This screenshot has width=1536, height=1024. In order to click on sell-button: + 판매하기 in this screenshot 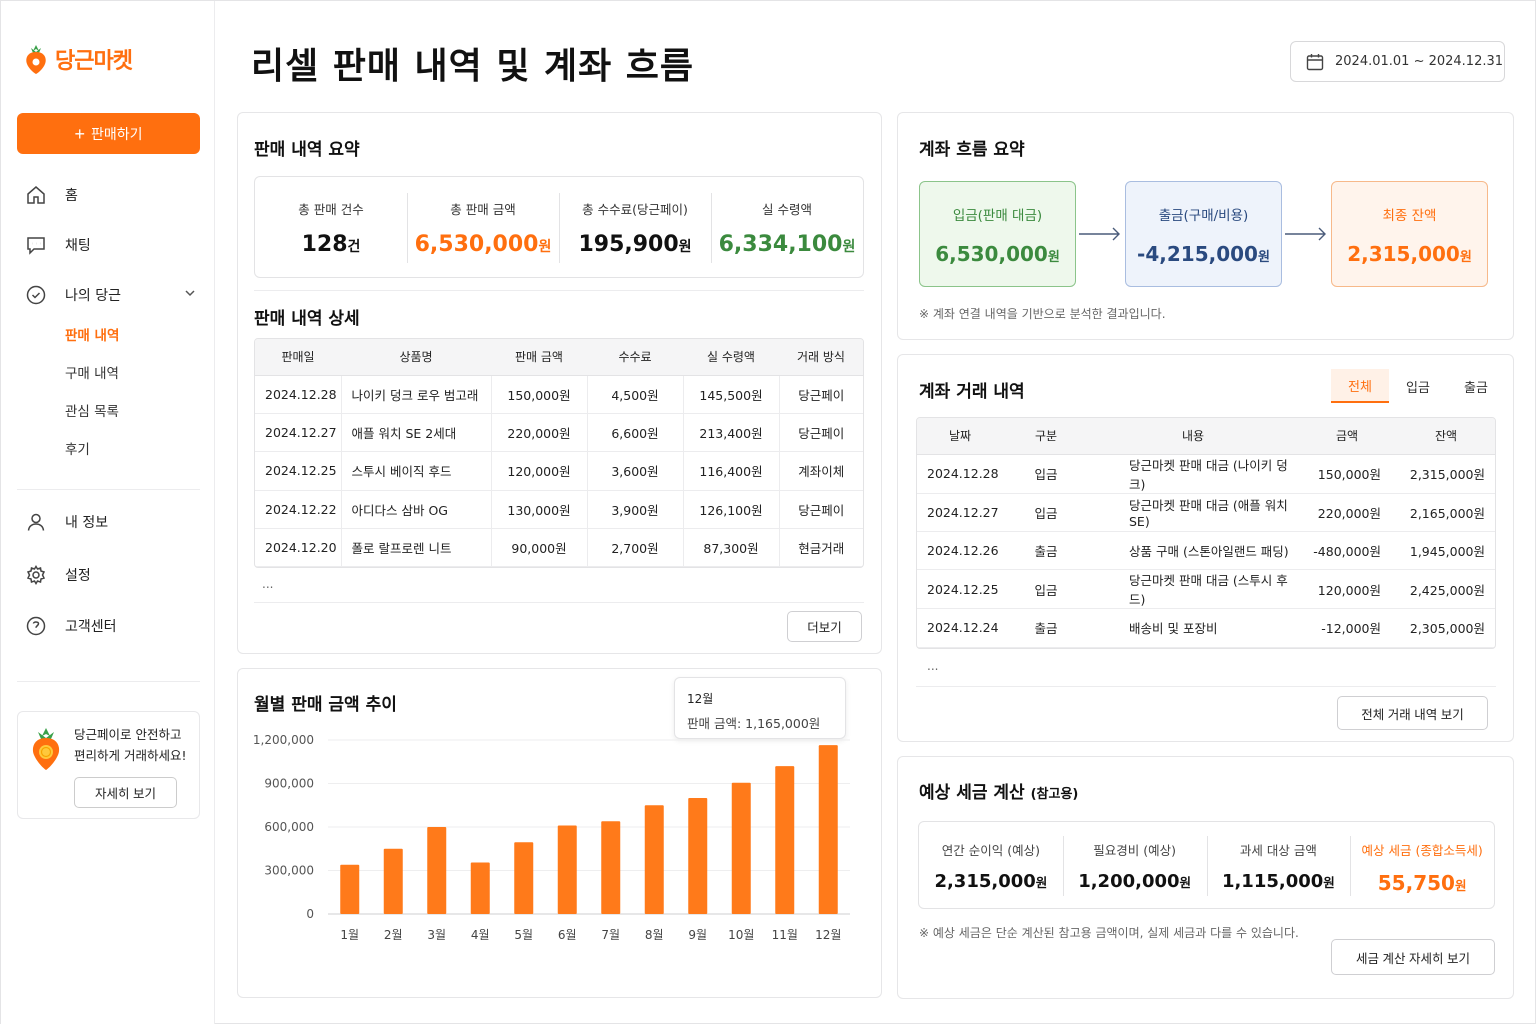, I will do `click(108, 133)`.